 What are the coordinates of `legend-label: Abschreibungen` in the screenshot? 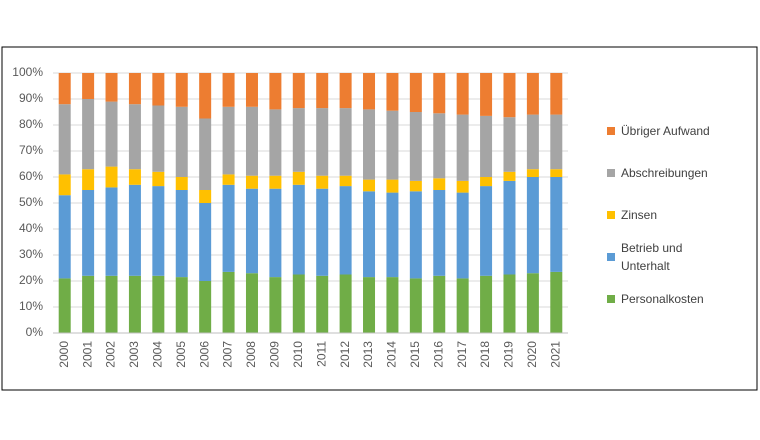 It's located at (664, 173).